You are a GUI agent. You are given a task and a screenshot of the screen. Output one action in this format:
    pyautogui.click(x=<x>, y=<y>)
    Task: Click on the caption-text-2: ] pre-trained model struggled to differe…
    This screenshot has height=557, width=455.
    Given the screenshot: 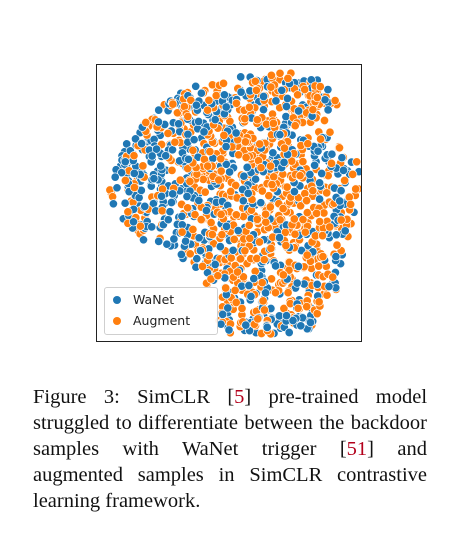 What is the action you would take?
    pyautogui.click(x=230, y=423)
    